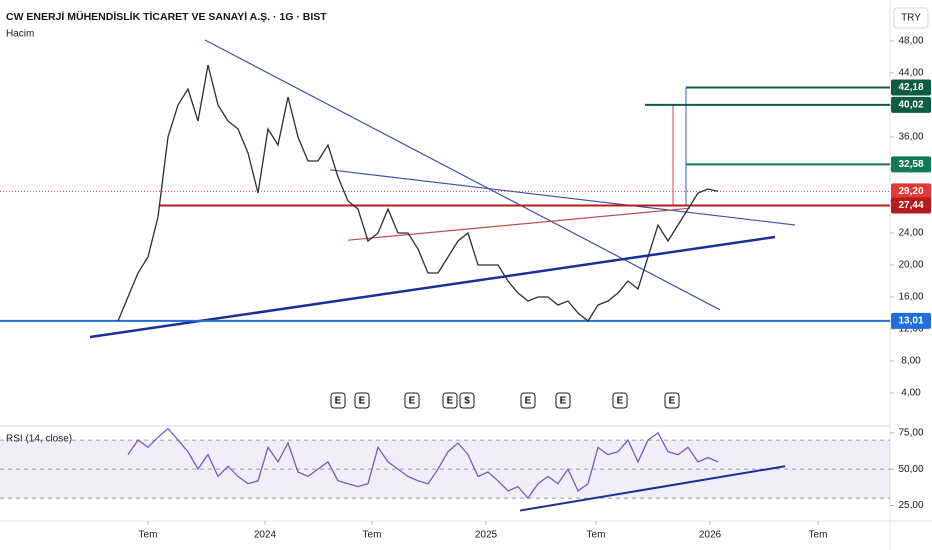  Describe the element at coordinates (265, 535) in the screenshot. I see `x-tick-label: 2024` at that location.